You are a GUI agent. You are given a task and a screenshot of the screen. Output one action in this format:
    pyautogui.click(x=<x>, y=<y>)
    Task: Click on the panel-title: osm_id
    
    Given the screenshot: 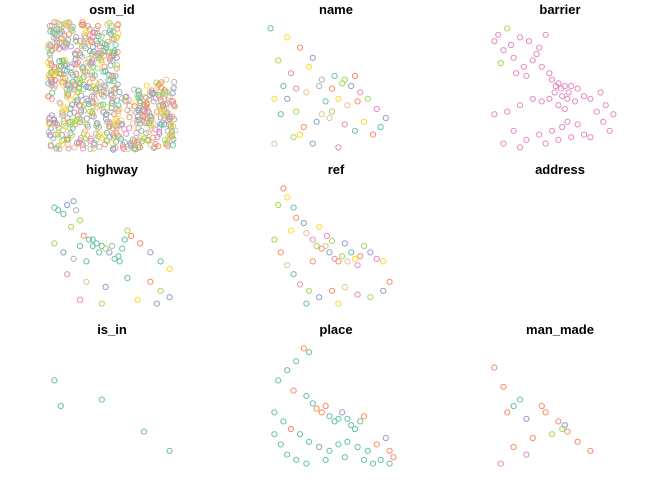 What is the action you would take?
    pyautogui.click(x=112, y=9)
    